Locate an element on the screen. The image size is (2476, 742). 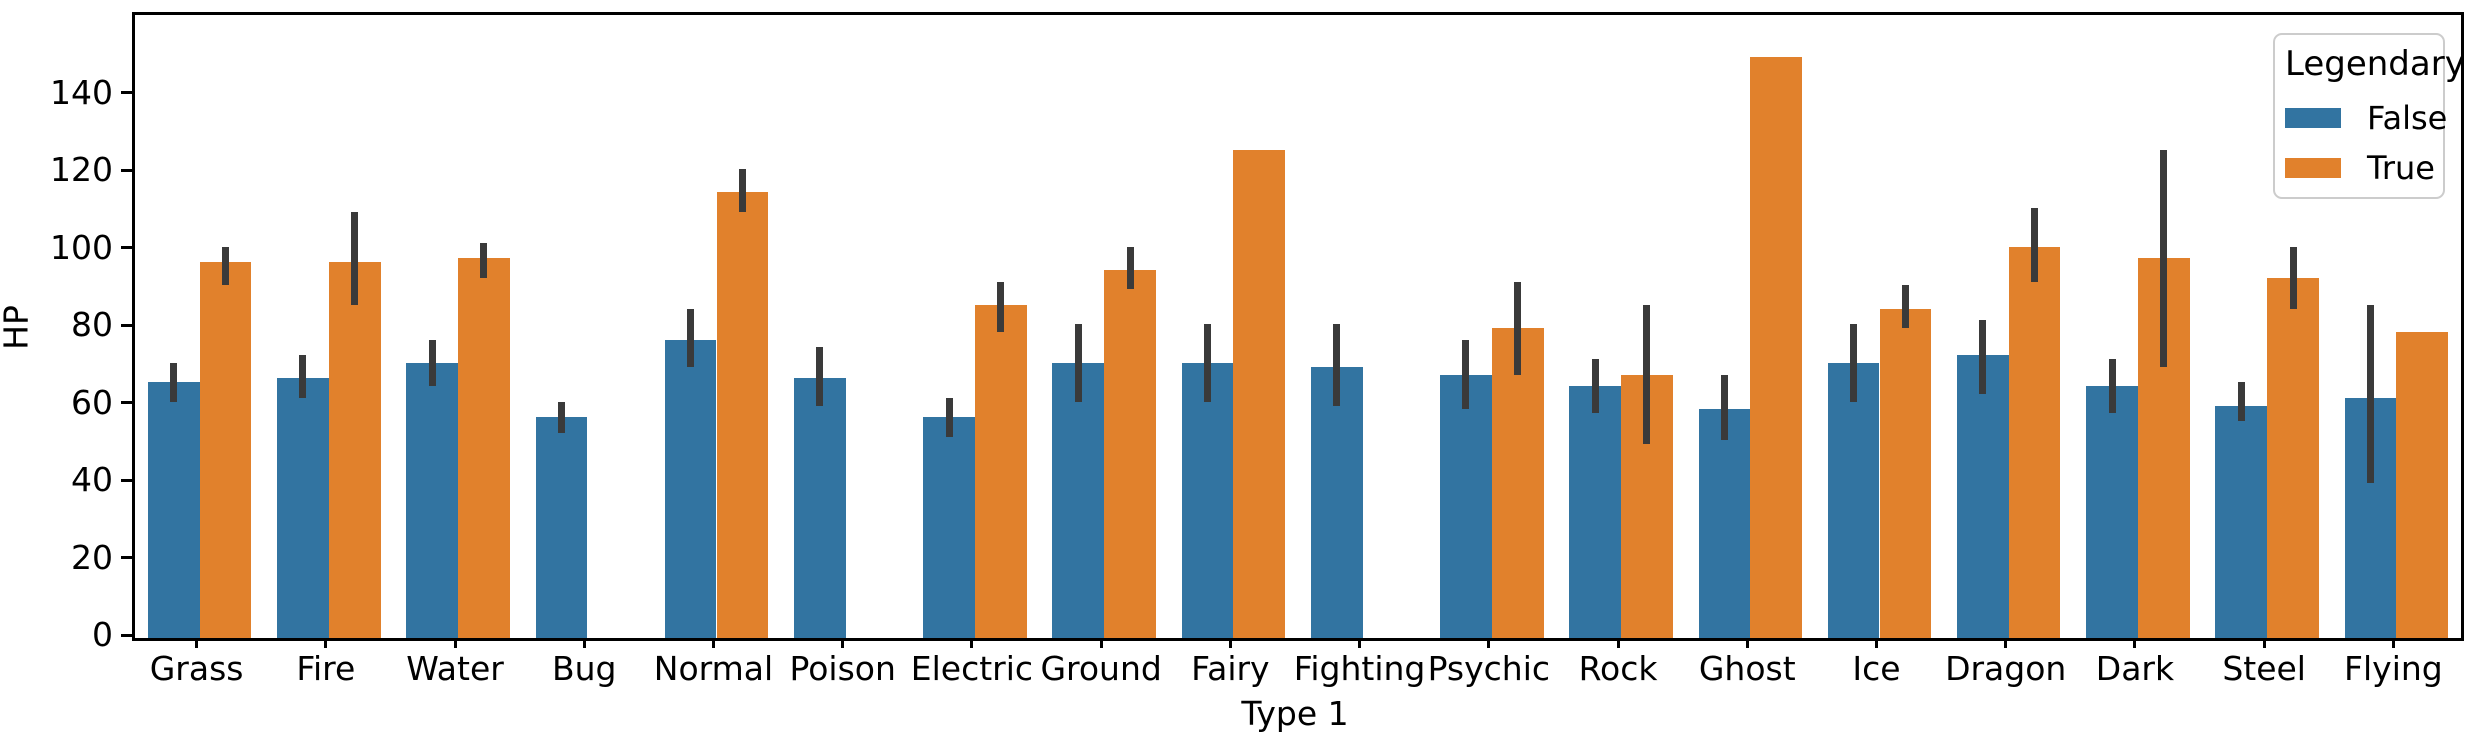
x-tick-label: Fighting is located at coordinates (1359, 668).